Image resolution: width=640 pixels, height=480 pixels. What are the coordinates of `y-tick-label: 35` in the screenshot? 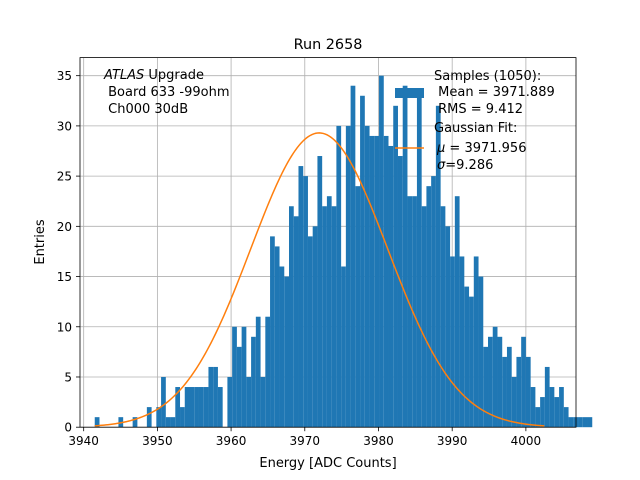 It's located at (64, 76).